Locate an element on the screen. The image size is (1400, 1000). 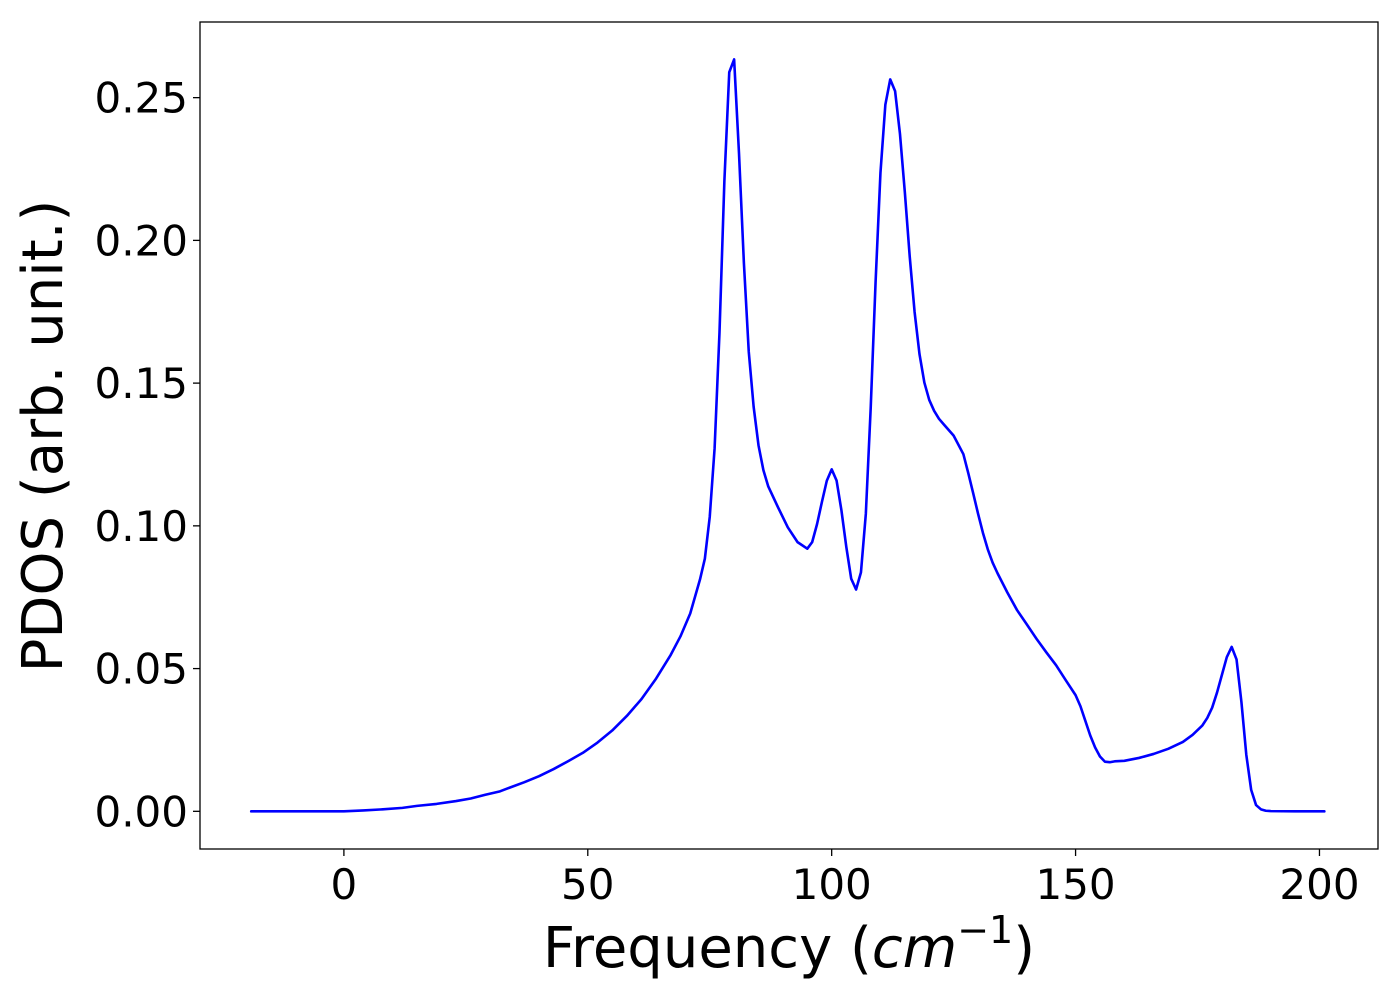
x-axis-ticks: 0 50 100 150 200 is located at coordinates (845, 879).